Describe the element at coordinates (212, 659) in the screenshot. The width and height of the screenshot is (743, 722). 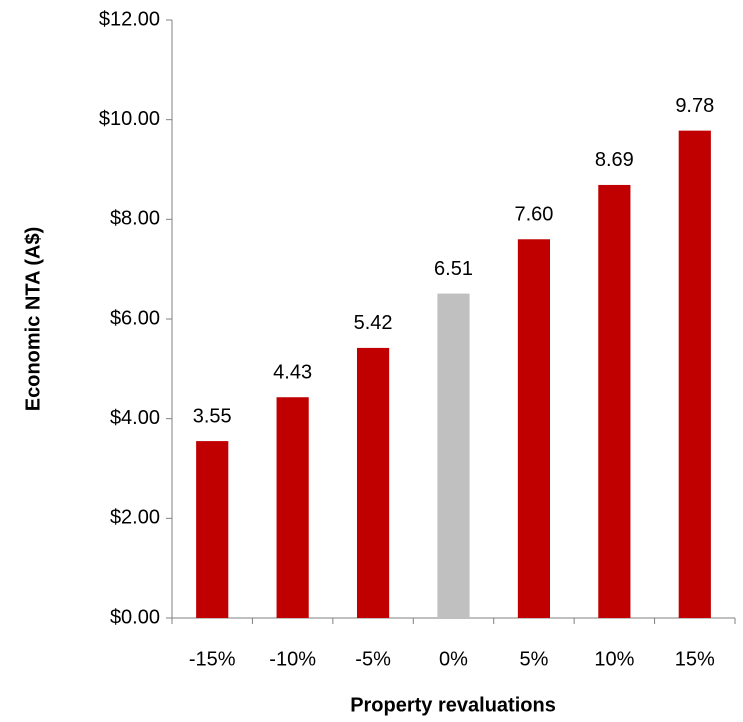
I see `x-tick-label: -15%` at that location.